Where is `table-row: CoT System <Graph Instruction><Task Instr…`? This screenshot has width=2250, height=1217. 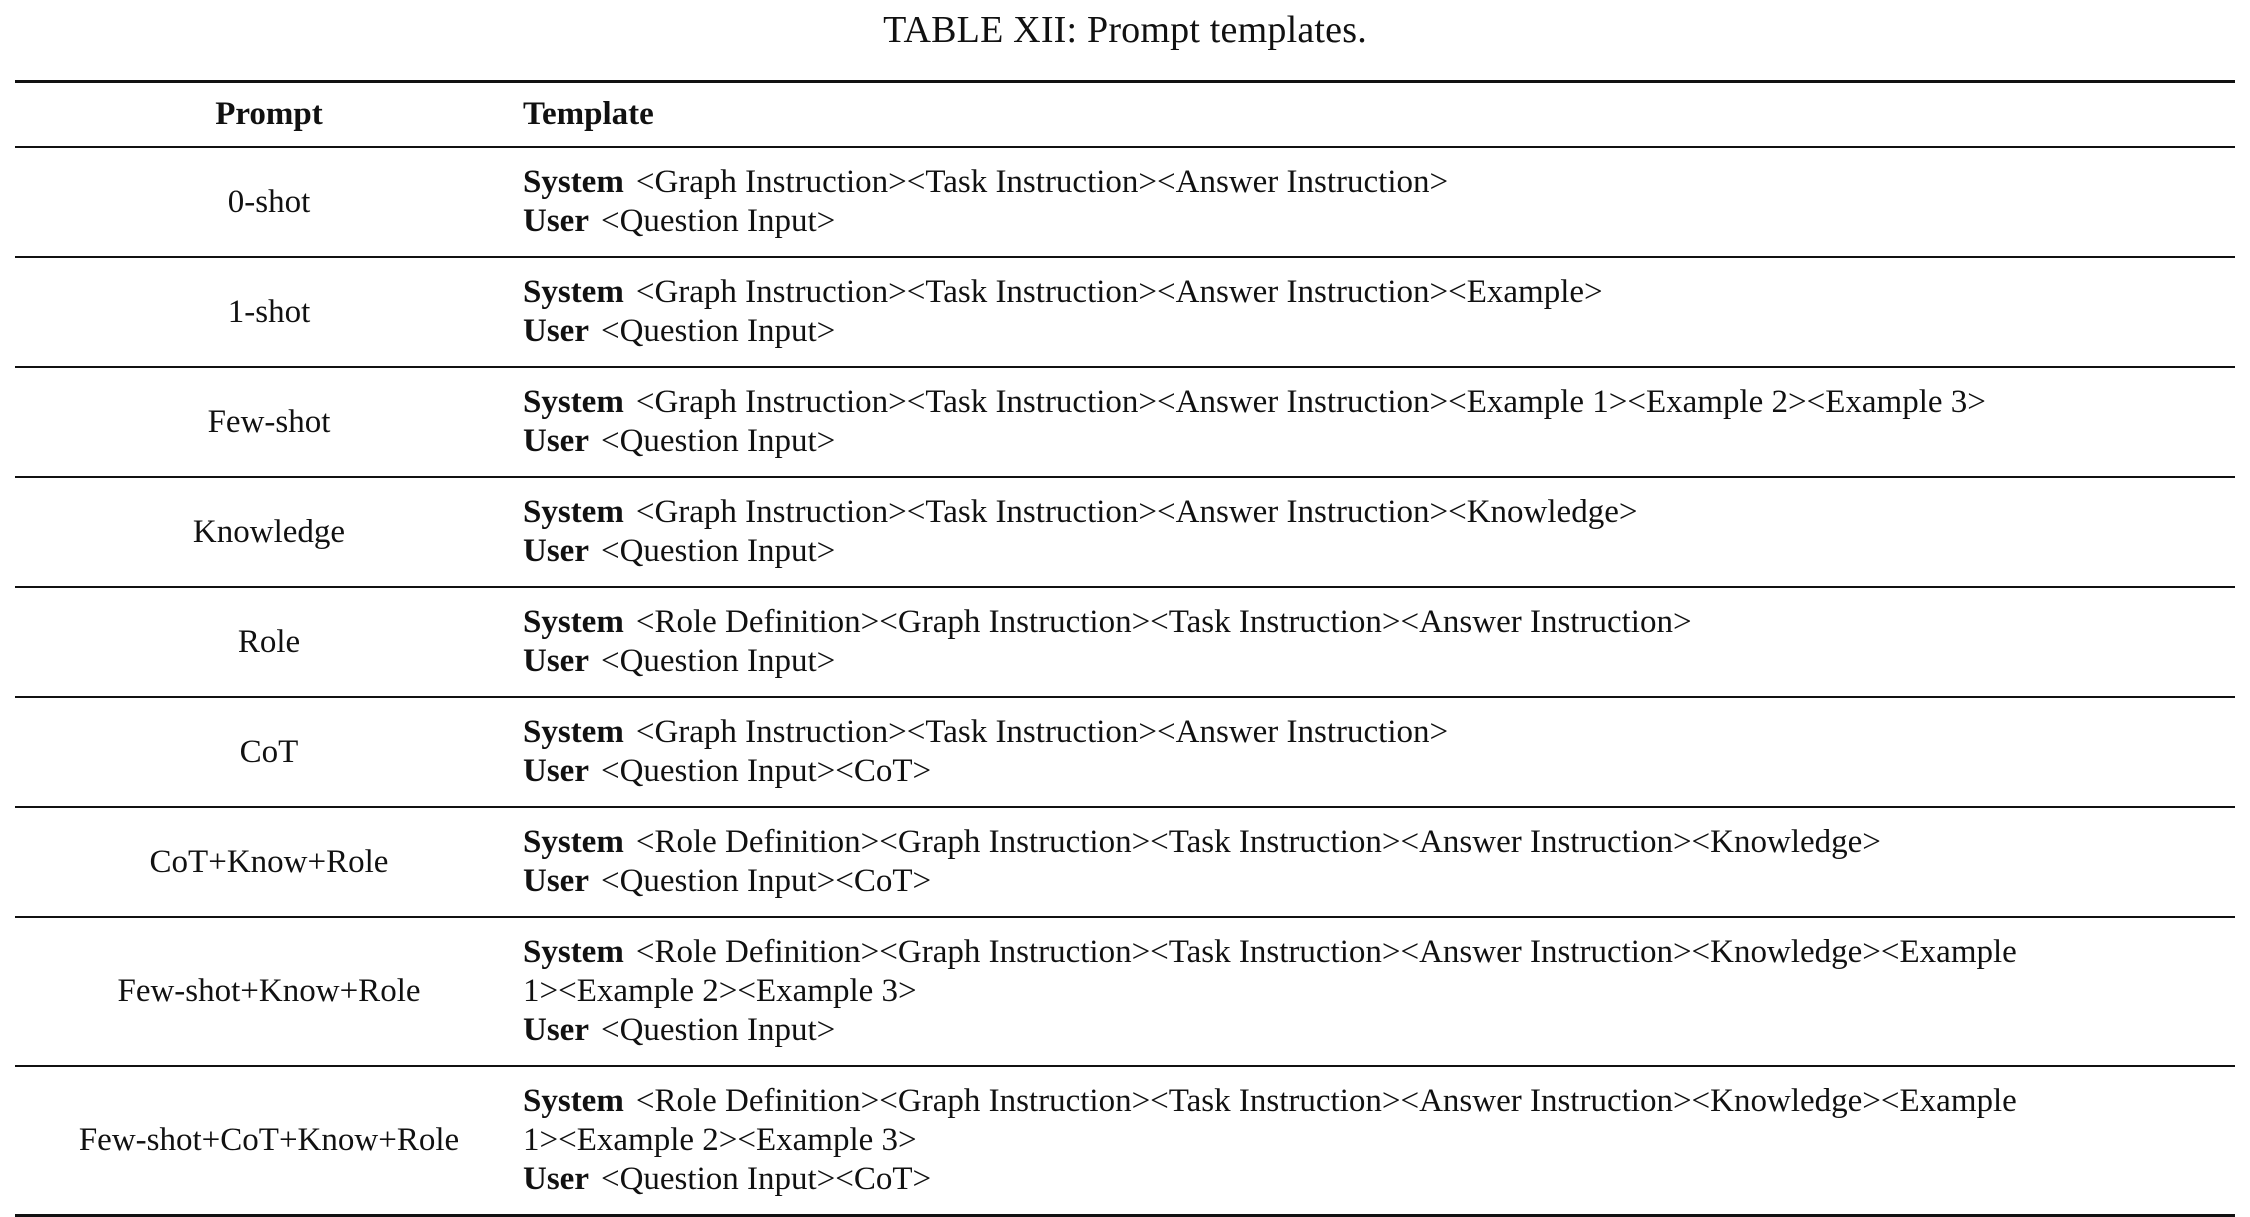
table-row: CoT System <Graph Instruction><Task Instr… is located at coordinates (1125, 752).